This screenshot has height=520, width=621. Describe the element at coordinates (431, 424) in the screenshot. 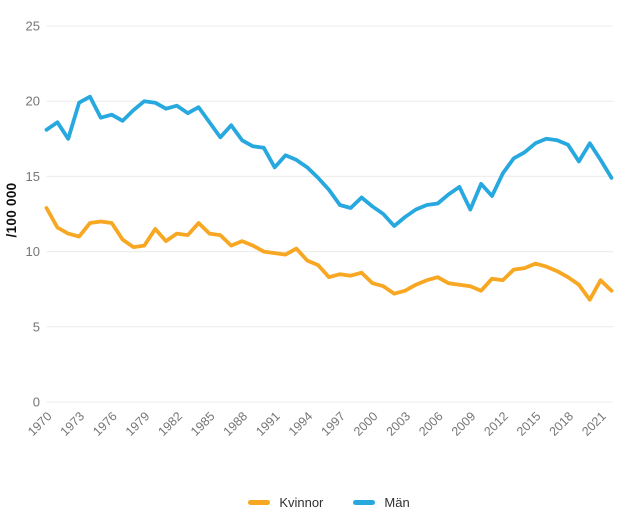

I see `x-tick-label-2006: 2006` at that location.